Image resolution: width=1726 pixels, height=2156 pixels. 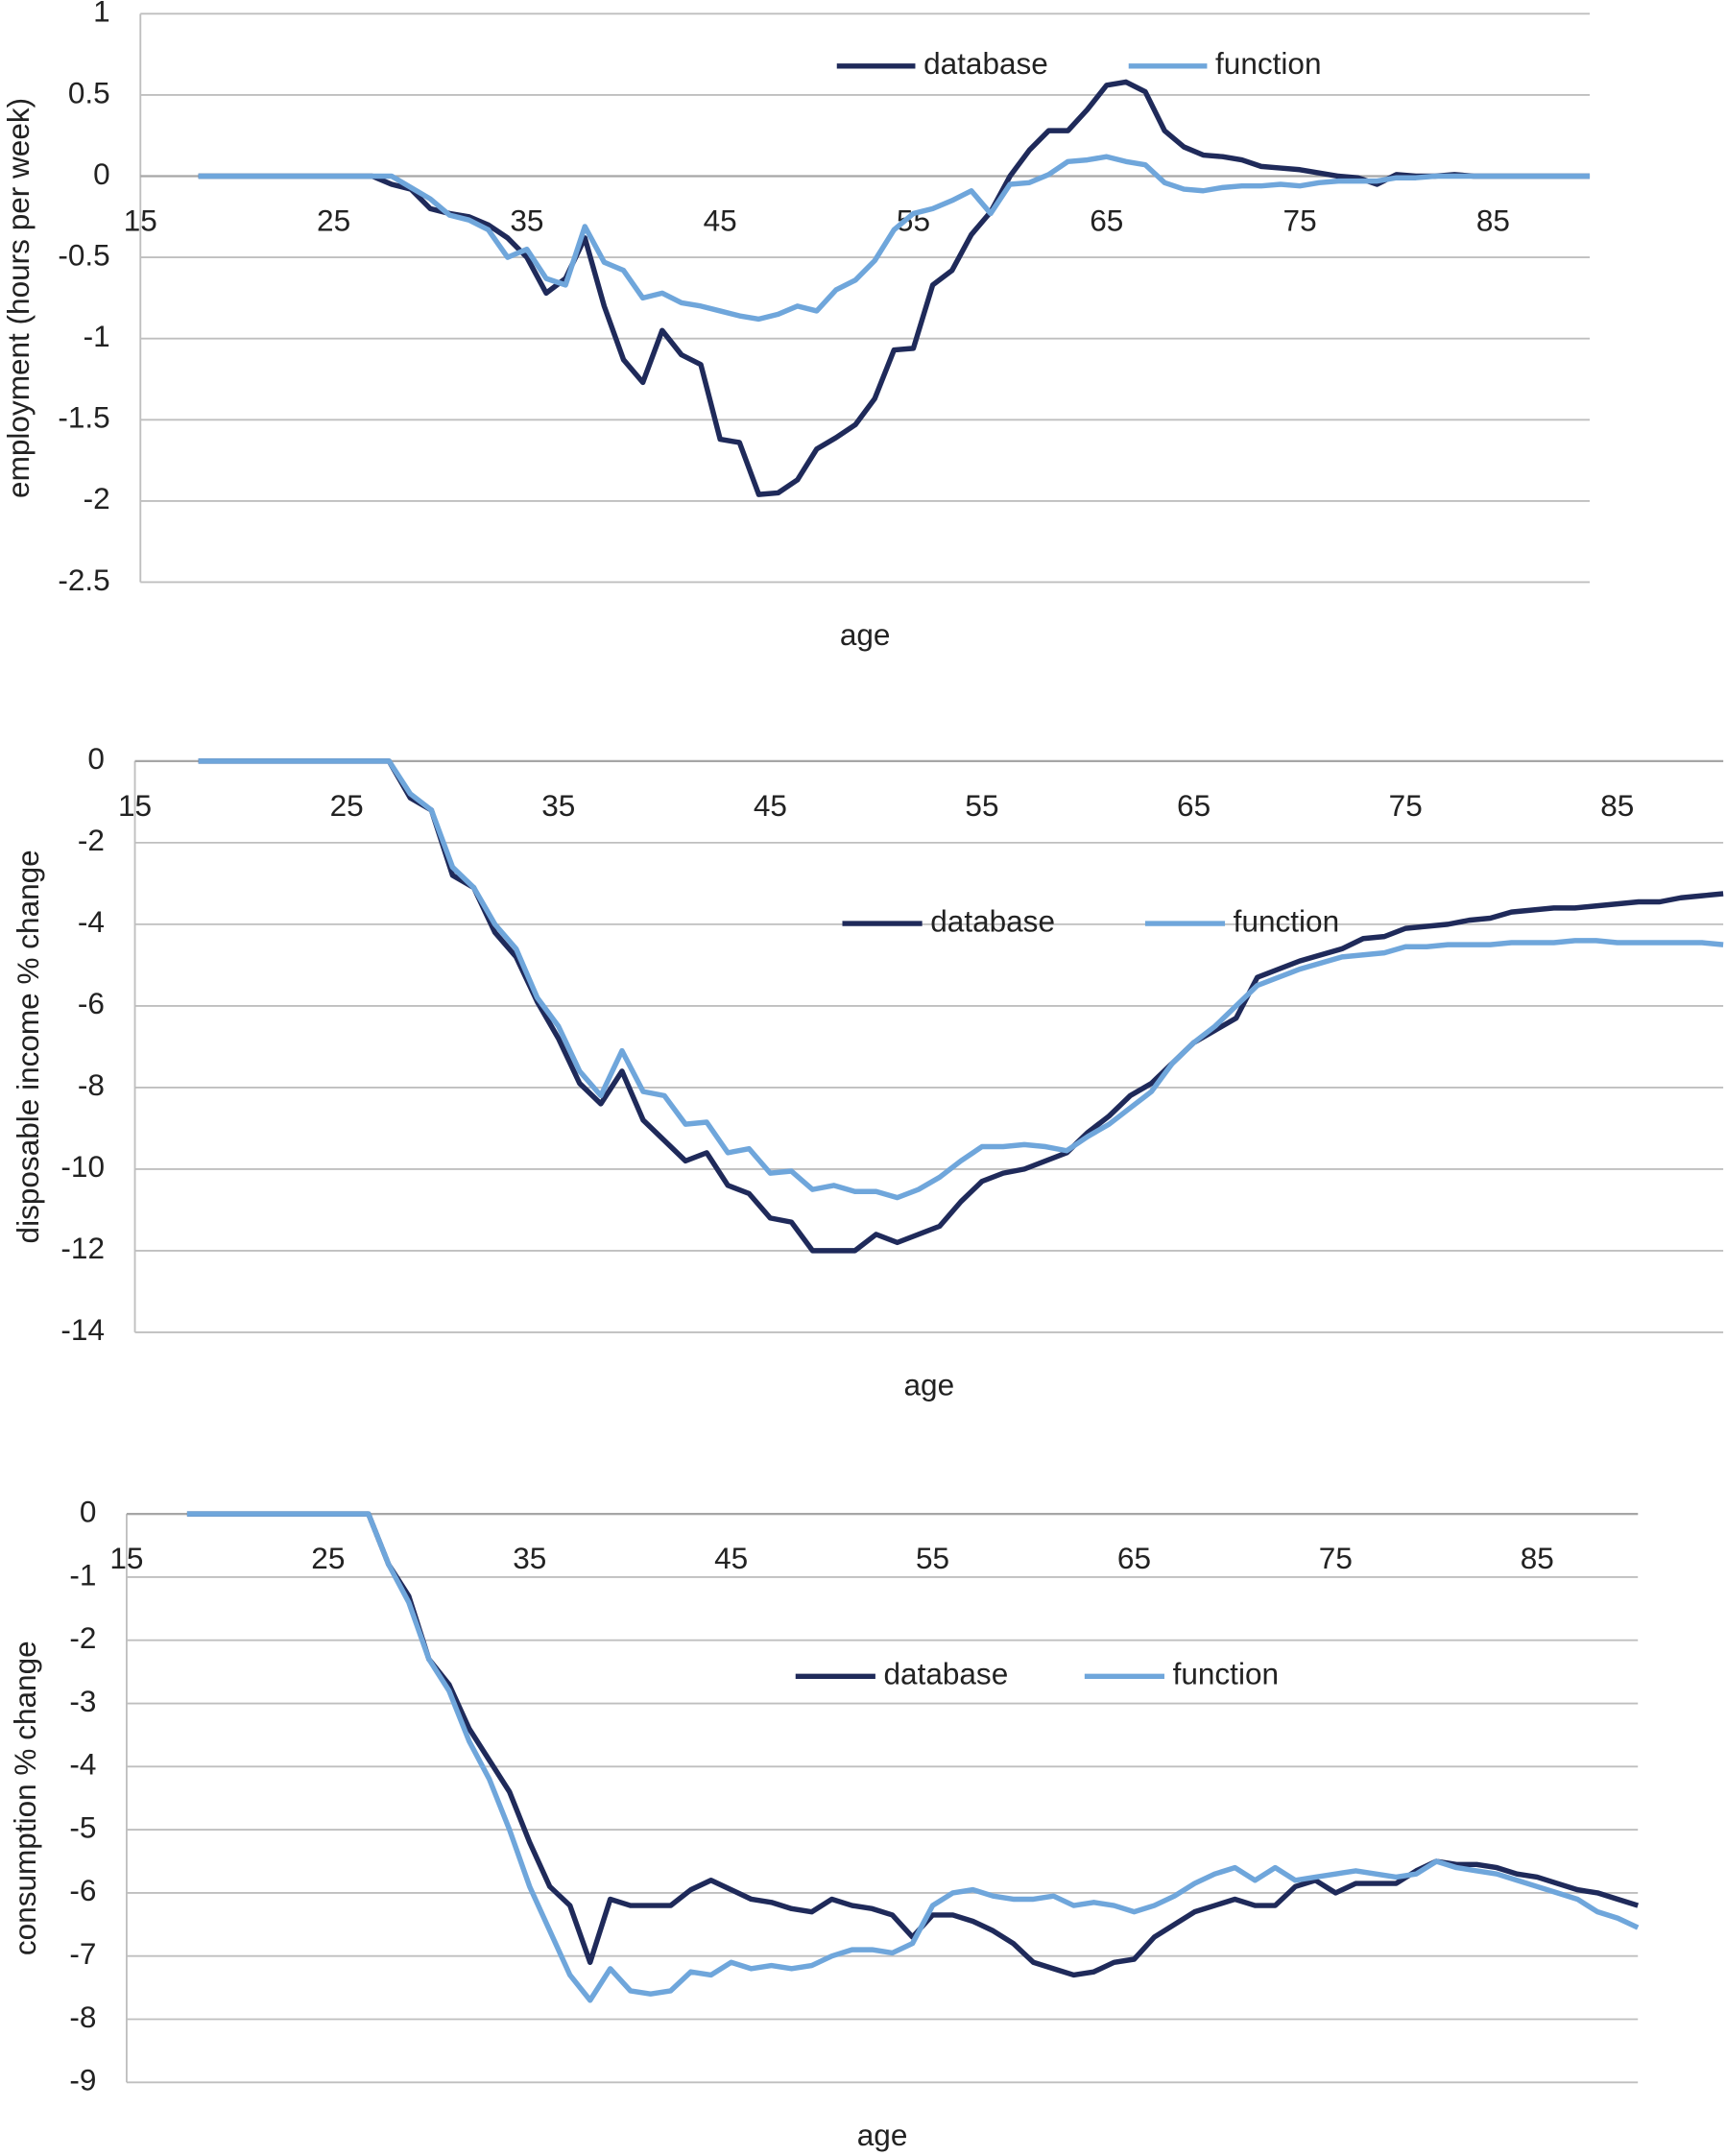 I want to click on series-line, so click(x=895, y=238).